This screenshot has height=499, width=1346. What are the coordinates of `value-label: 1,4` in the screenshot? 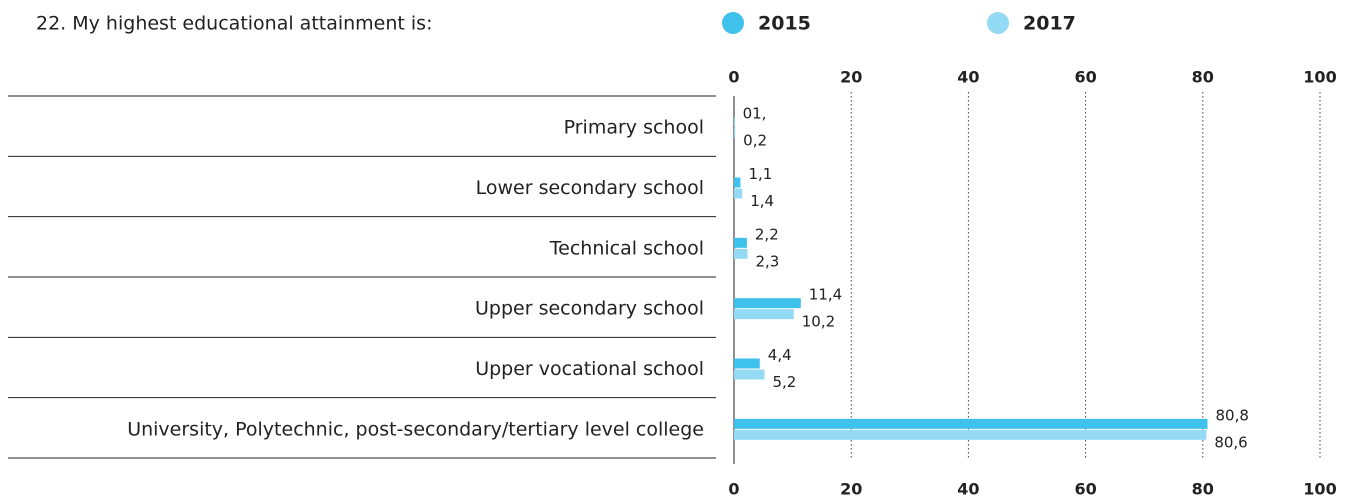 It's located at (762, 201).